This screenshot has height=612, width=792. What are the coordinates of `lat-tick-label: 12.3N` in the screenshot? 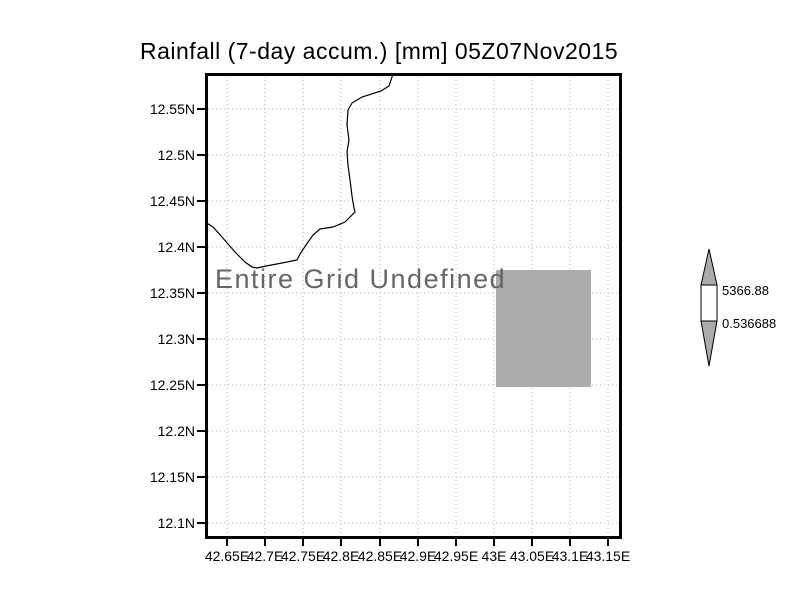 It's located at (176, 339).